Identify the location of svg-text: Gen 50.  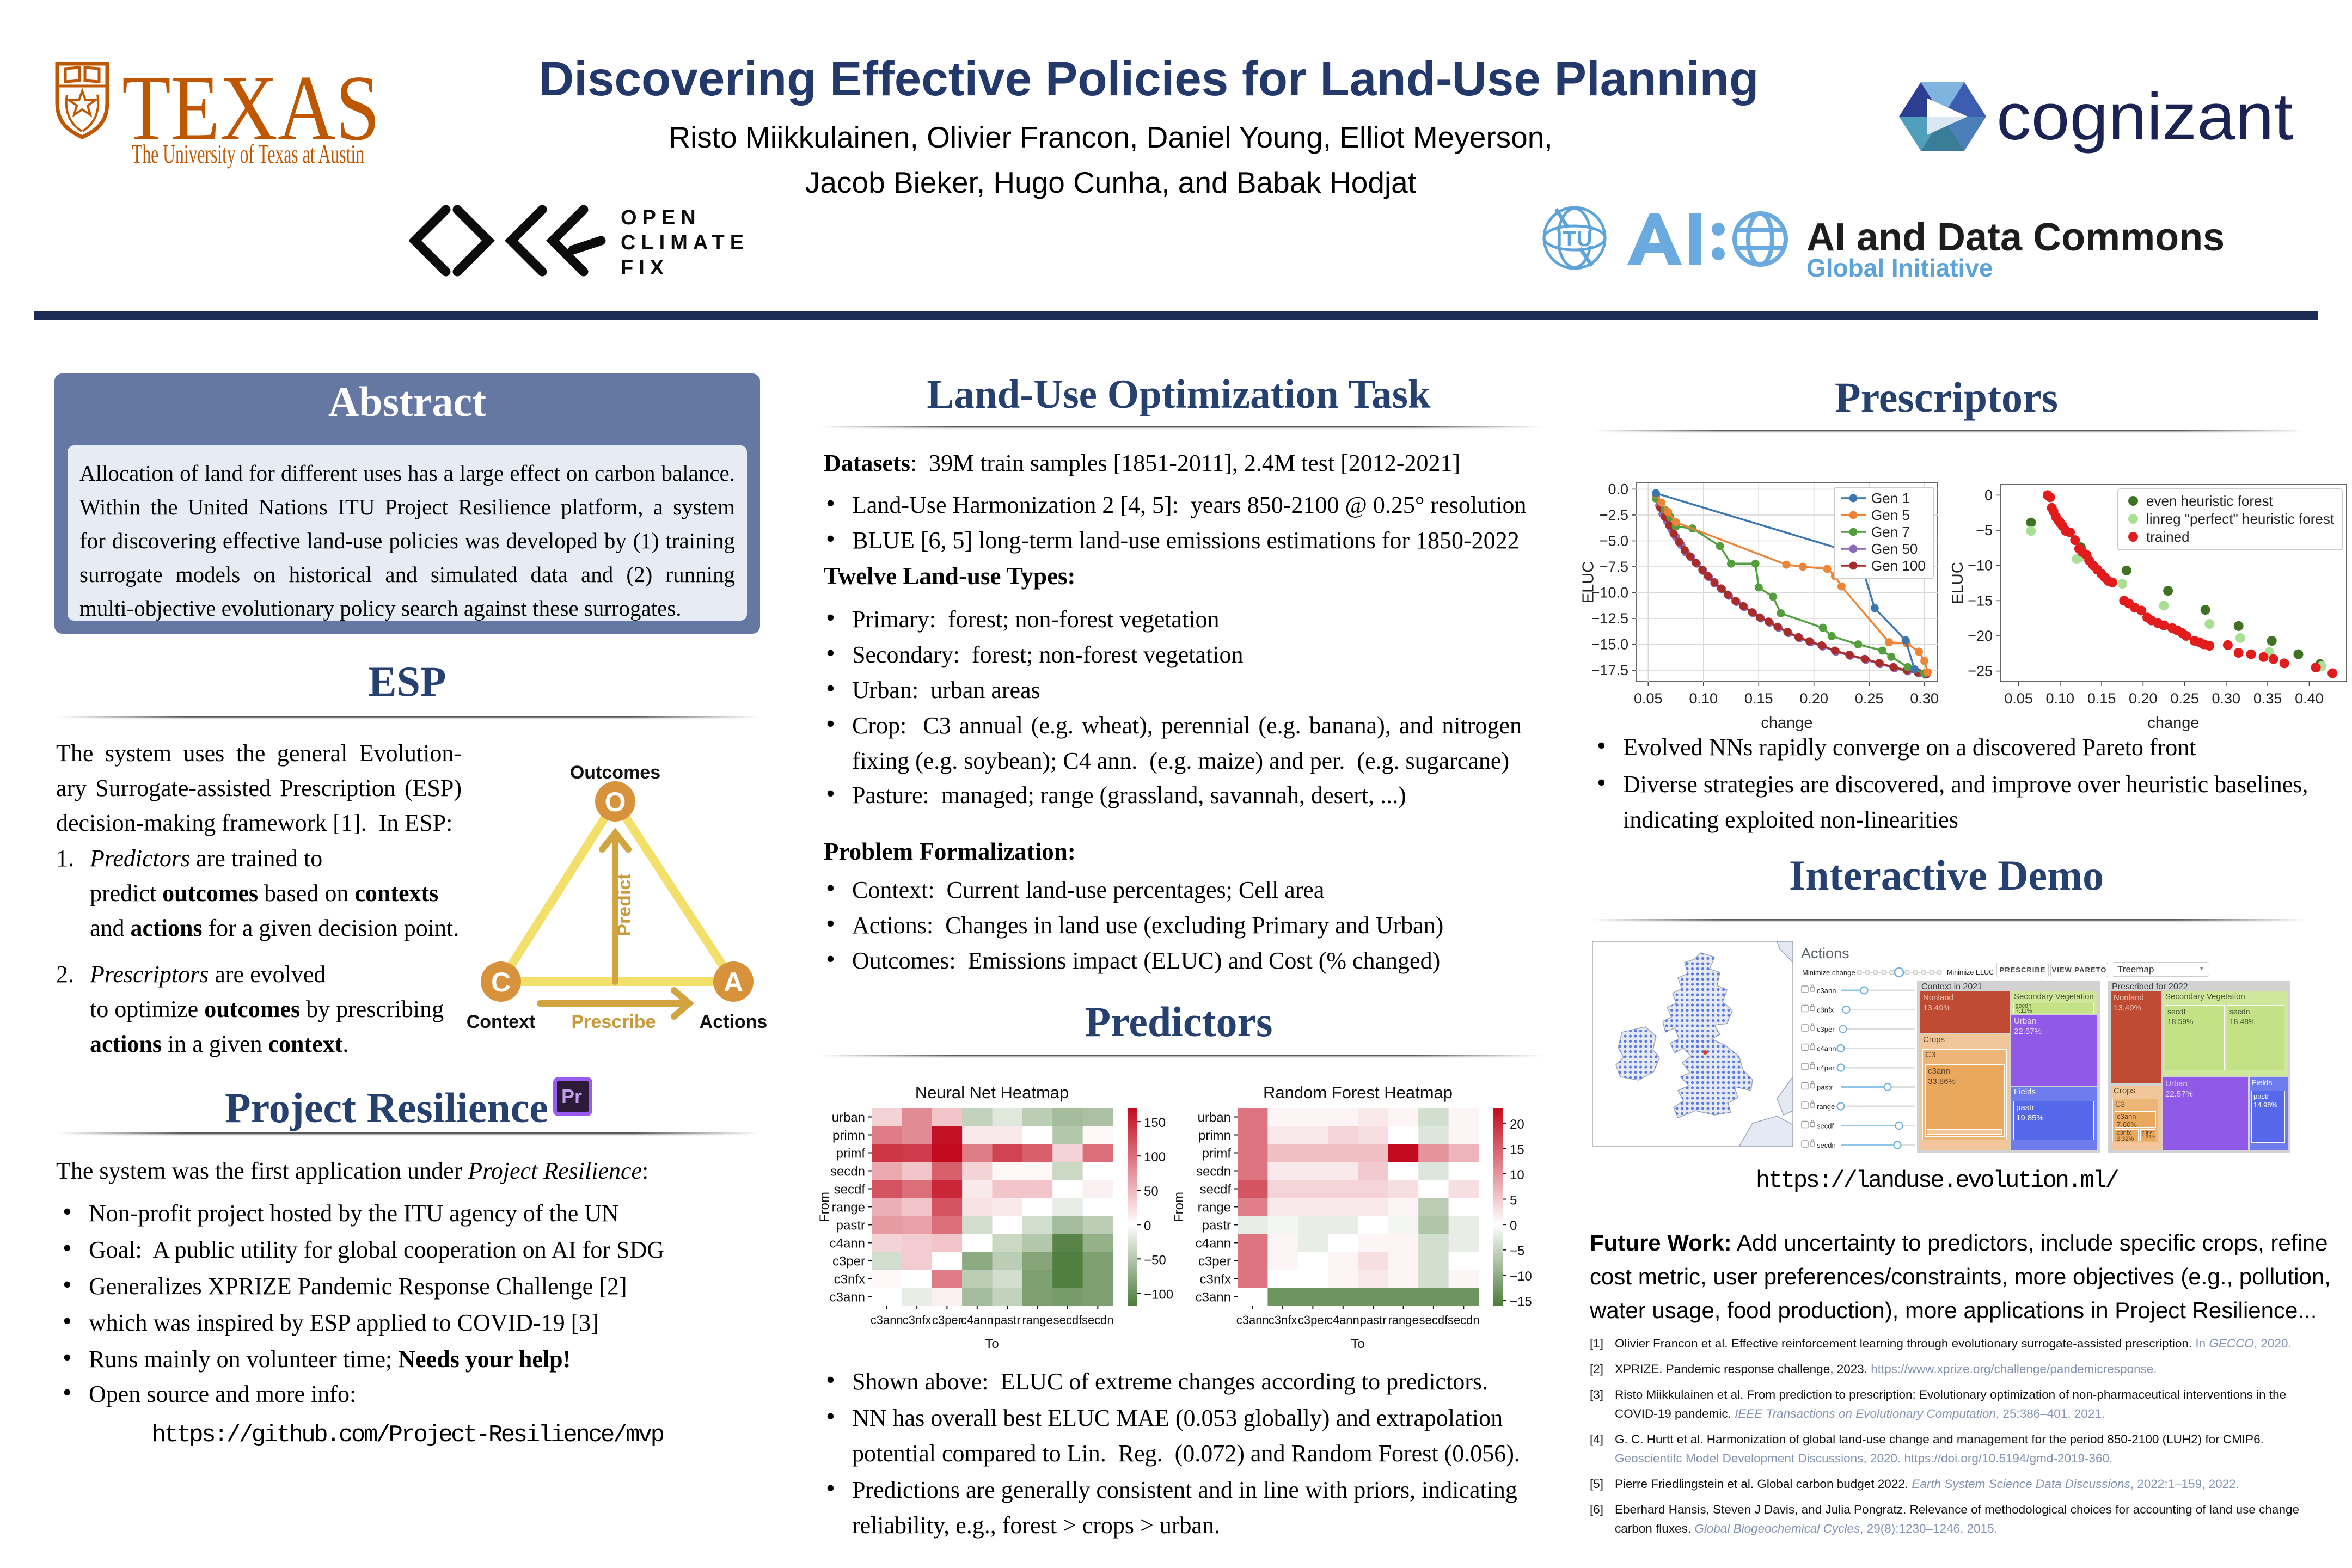
(1894, 549).